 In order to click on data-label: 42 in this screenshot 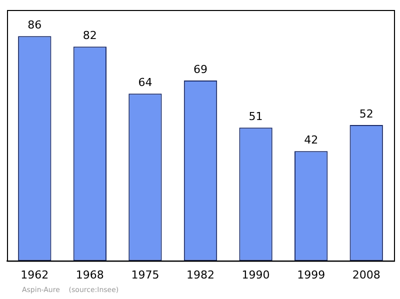, I will do `click(311, 139)`.